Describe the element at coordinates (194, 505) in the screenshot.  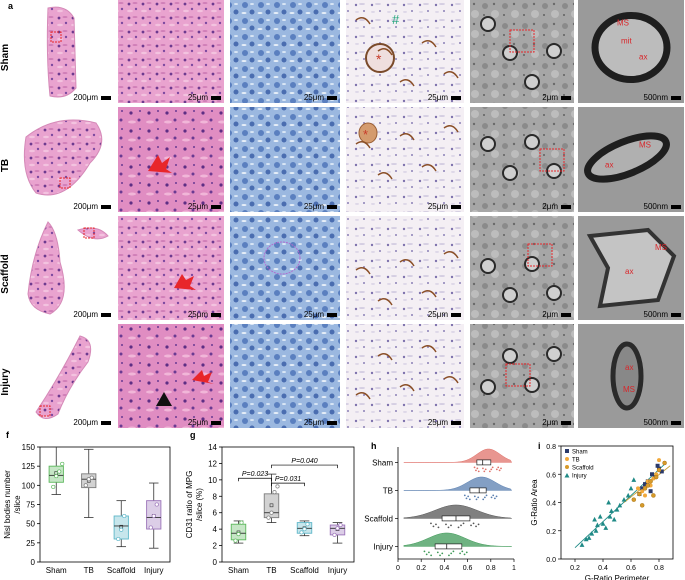
I see `y-axis-label: CD31 ratio of MPG/slice (%)` at that location.